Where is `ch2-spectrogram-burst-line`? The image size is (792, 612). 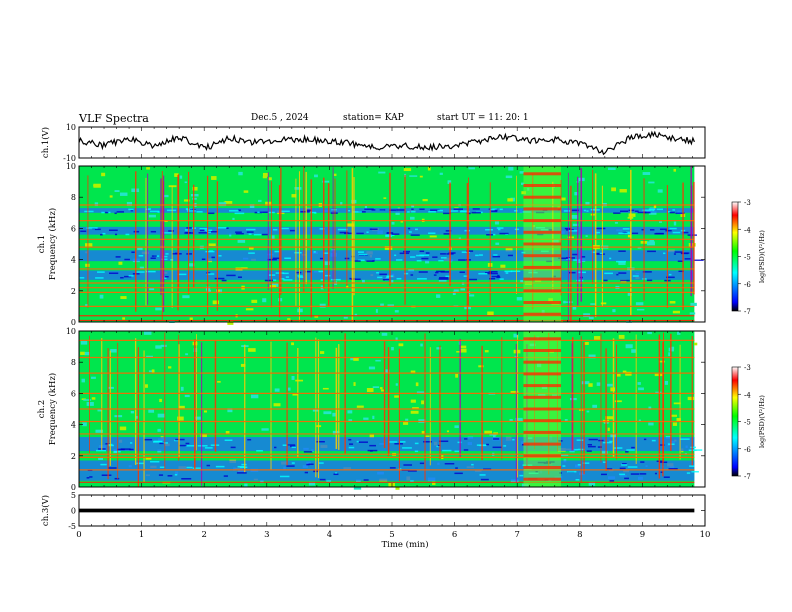 ch2-spectrogram-burst-line is located at coordinates (542, 409).